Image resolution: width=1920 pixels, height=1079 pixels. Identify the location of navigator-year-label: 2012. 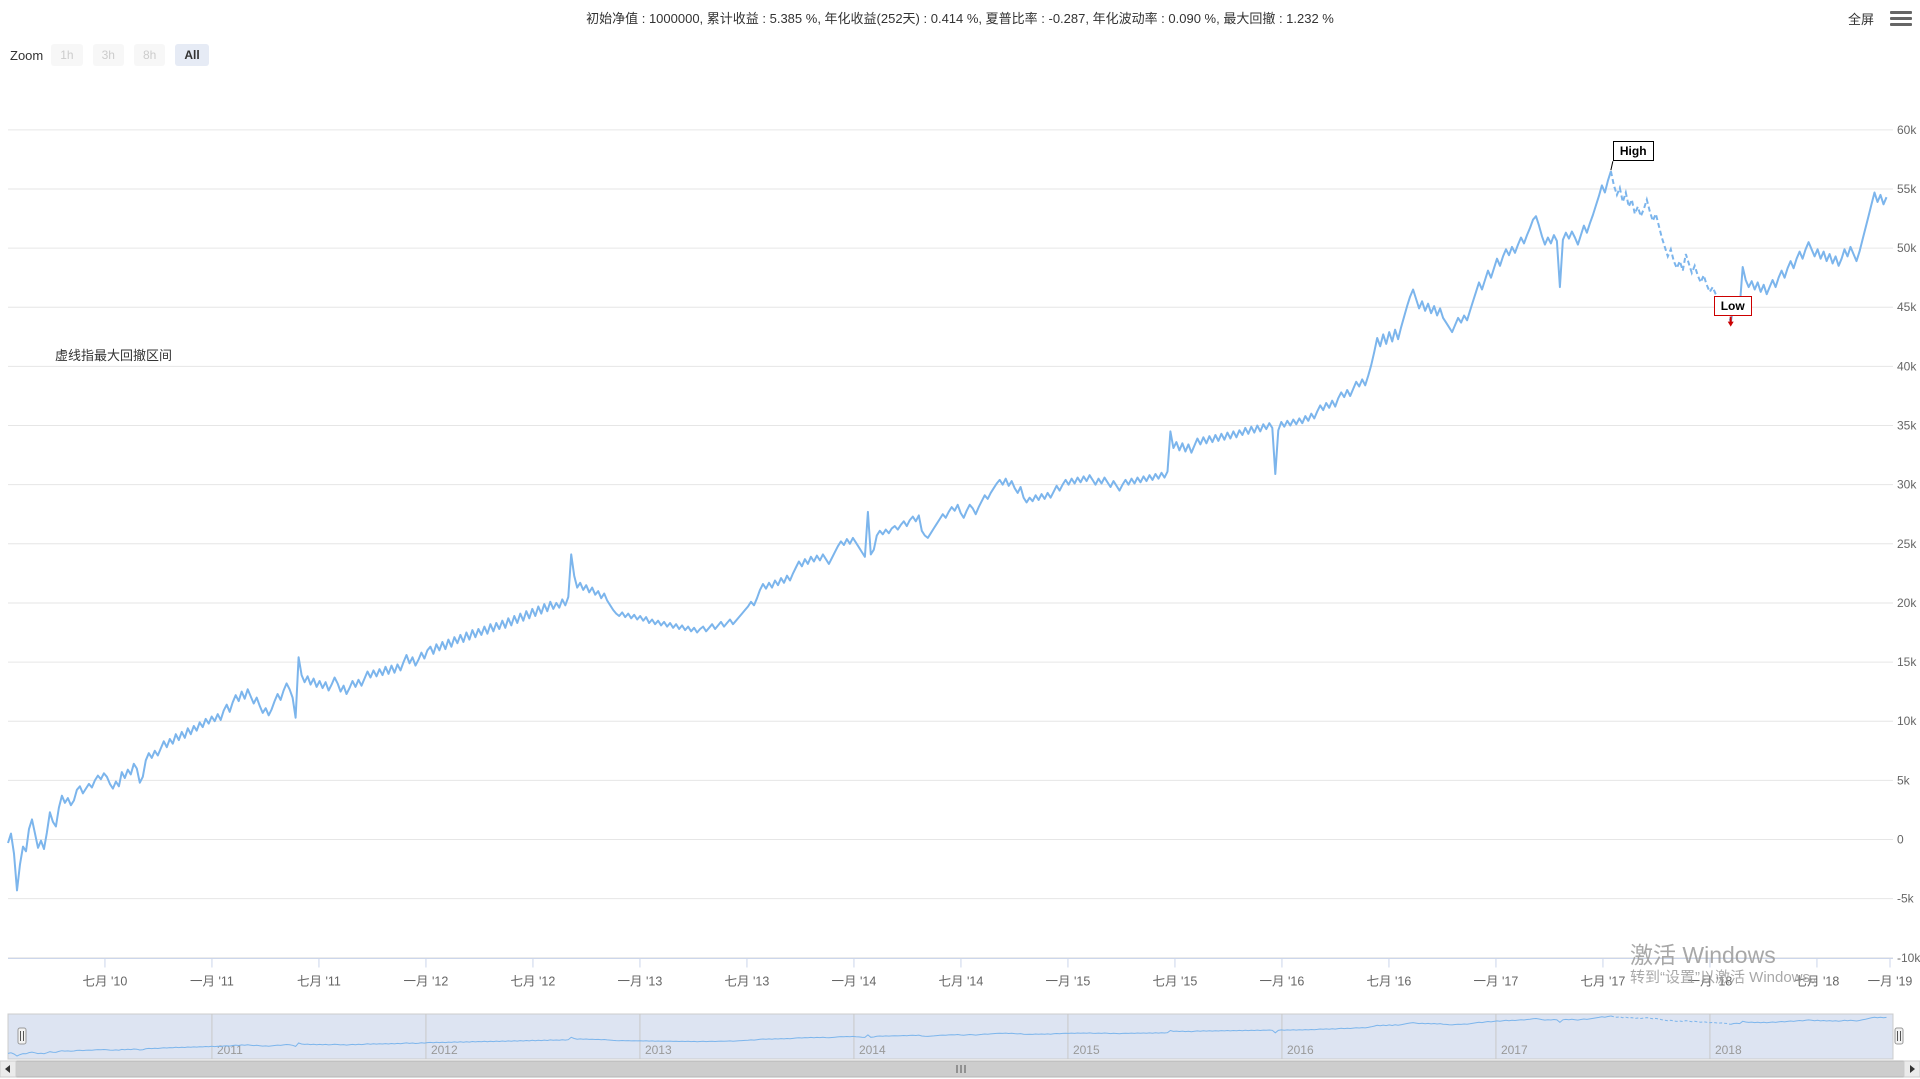
(444, 1050).